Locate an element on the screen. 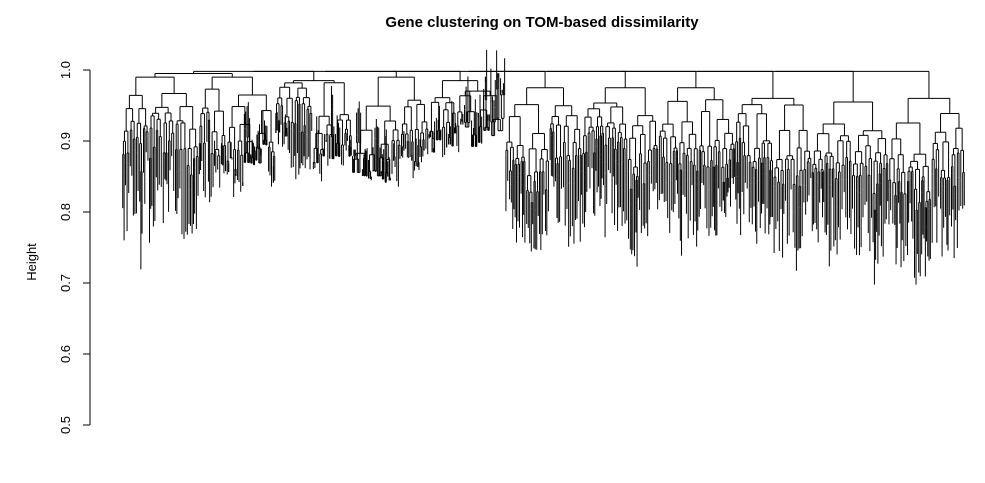  y-tick-label: 0.6 is located at coordinates (65, 354).